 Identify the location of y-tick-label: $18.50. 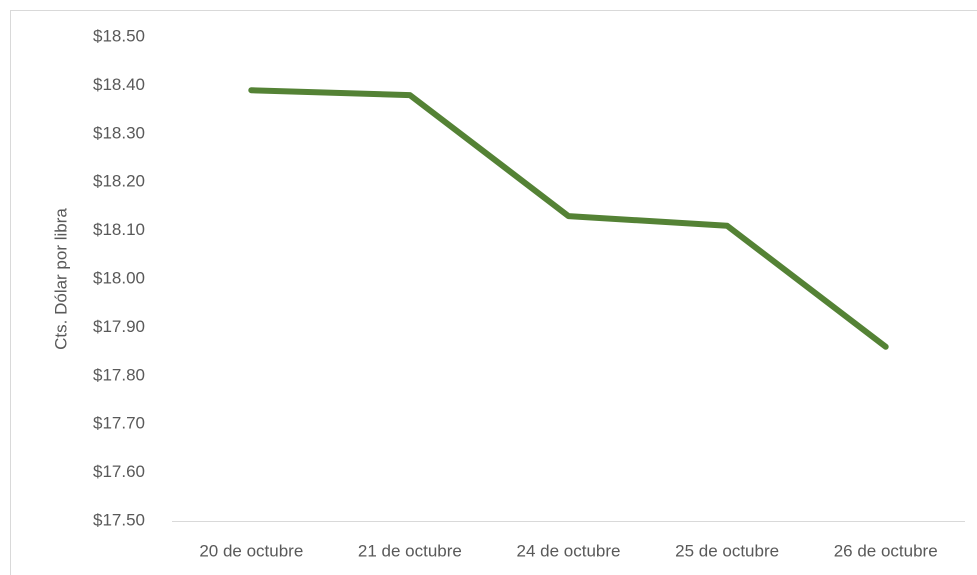
(119, 35).